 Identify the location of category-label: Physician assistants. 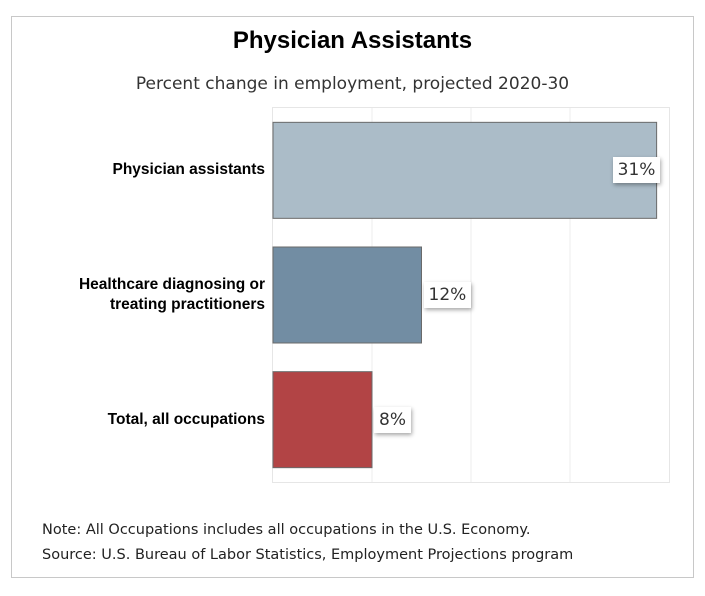
(145, 170).